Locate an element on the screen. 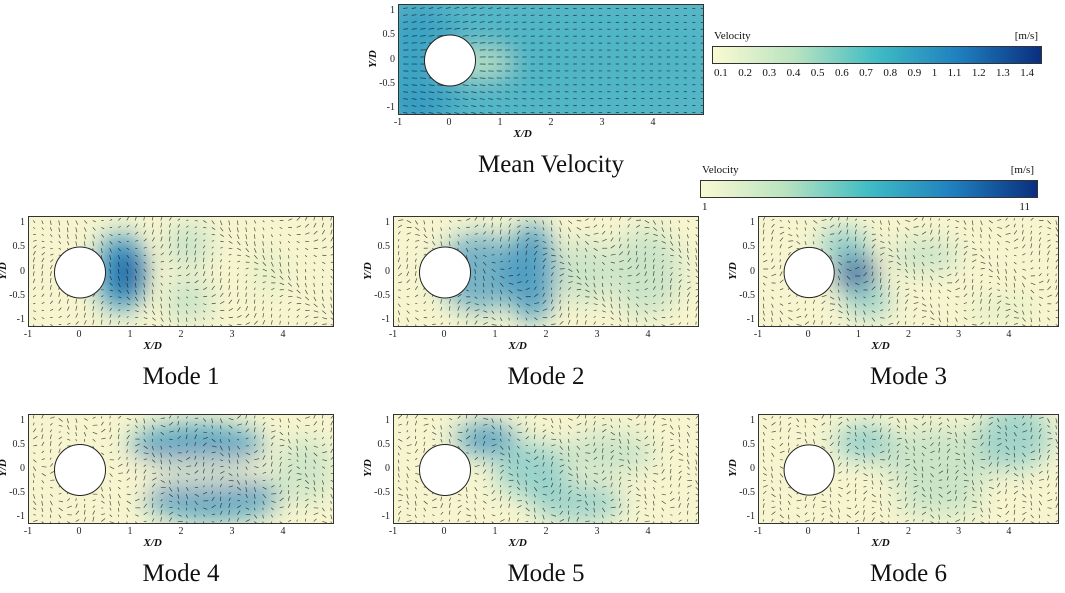 The image size is (1065, 593). mean-velocity-panel: 1 0.5 0 -0.5 -1 -1 0 1 2 3 4 X/D Y/D Mean Velocity is located at coordinates (538, 92).